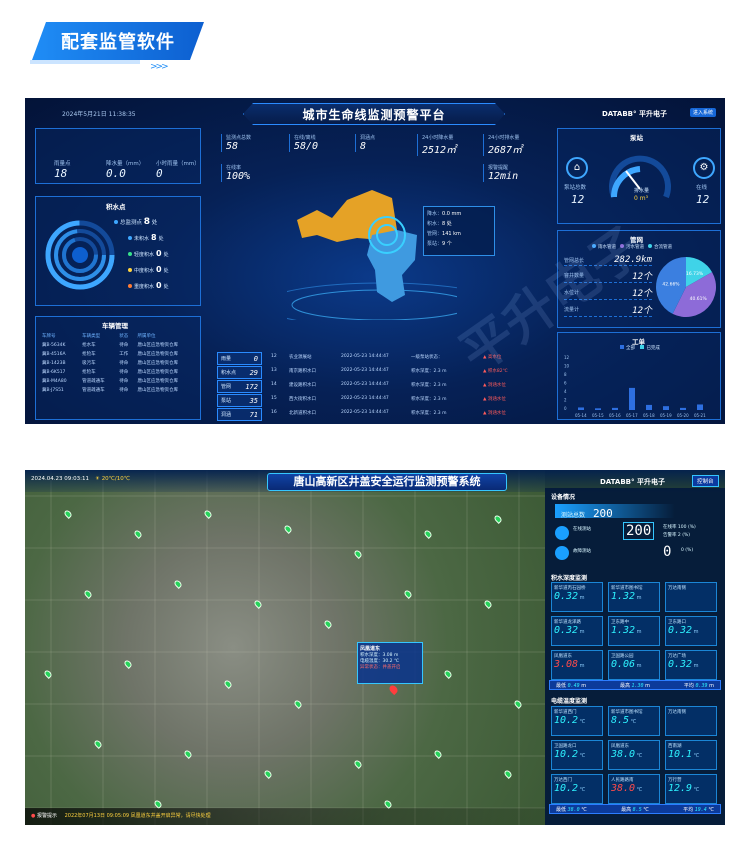  I want to click on table-row: 冀B·M4A80 管道疏通车 待命 唐山区应急物资仓库, so click(119, 380).